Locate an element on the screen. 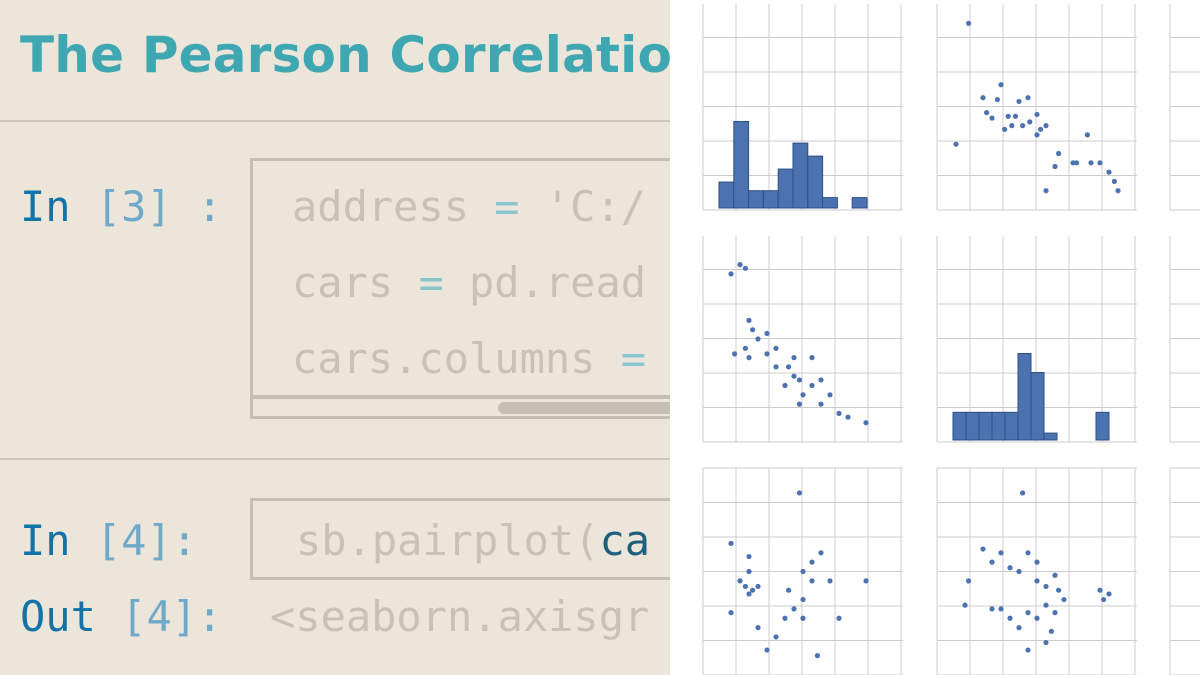 This screenshot has height=675, width=1200. scrollbar-thumb is located at coordinates (598, 408).